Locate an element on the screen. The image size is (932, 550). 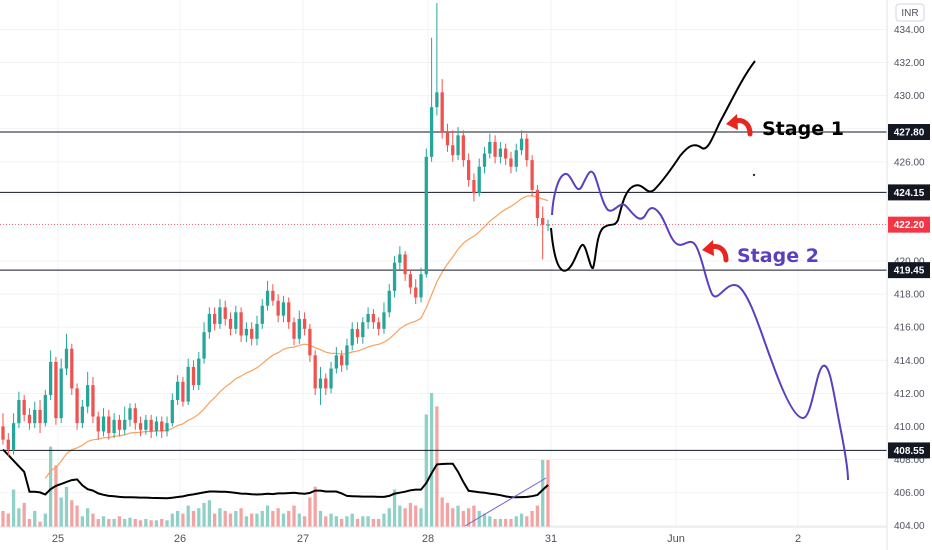
y-tick-label: 418.00 is located at coordinates (909, 295).